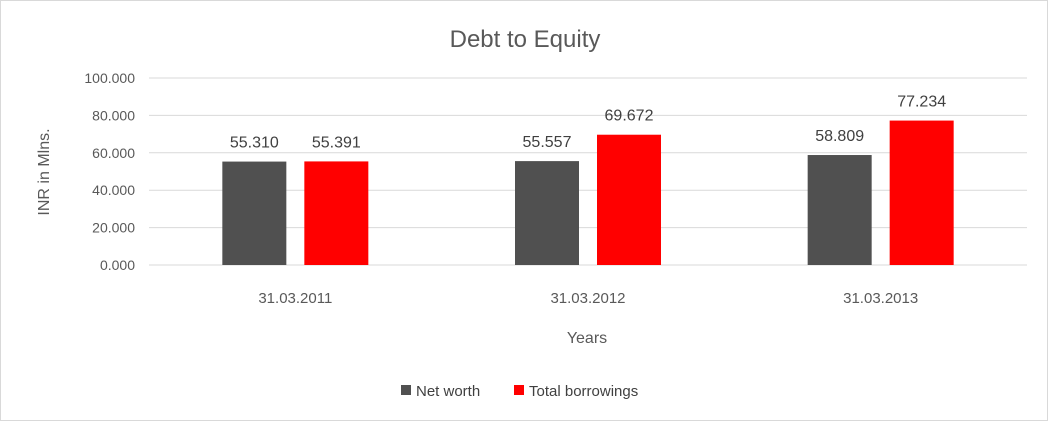 The image size is (1048, 425). Describe the element at coordinates (336, 142) in the screenshot. I see `data-label: 55.391` at that location.